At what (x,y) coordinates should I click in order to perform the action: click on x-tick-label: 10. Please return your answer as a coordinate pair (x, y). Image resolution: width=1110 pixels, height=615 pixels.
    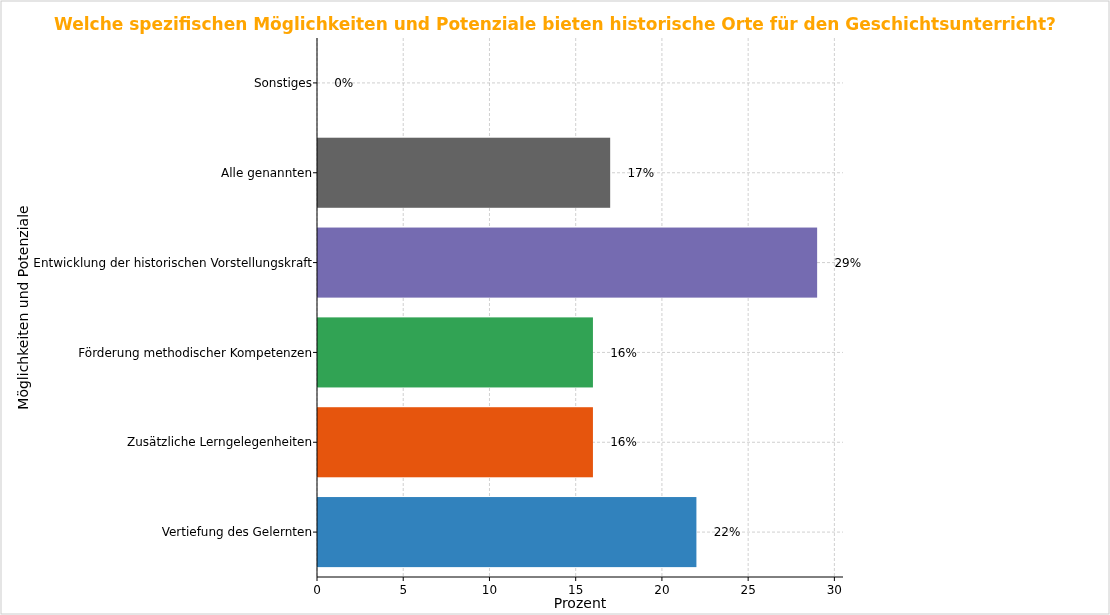
    Looking at the image, I should click on (489, 590).